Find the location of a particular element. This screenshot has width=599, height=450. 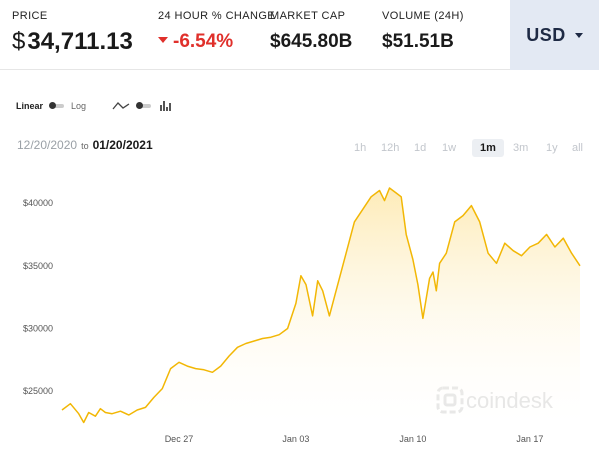

price-label: PRICE is located at coordinates (30, 16).